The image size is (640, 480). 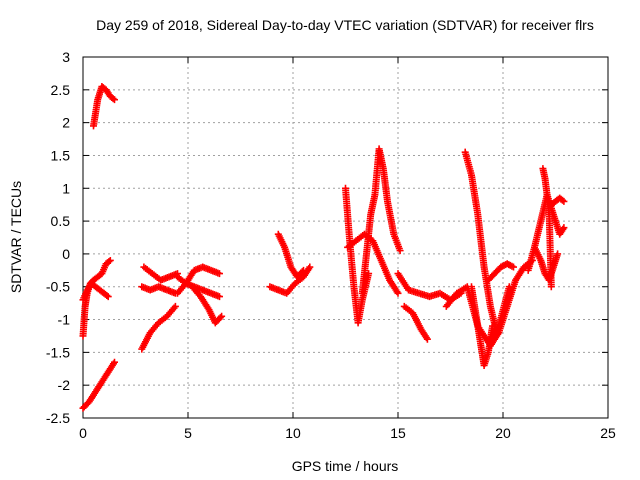 I want to click on x-tick-label: 5, so click(x=188, y=433).